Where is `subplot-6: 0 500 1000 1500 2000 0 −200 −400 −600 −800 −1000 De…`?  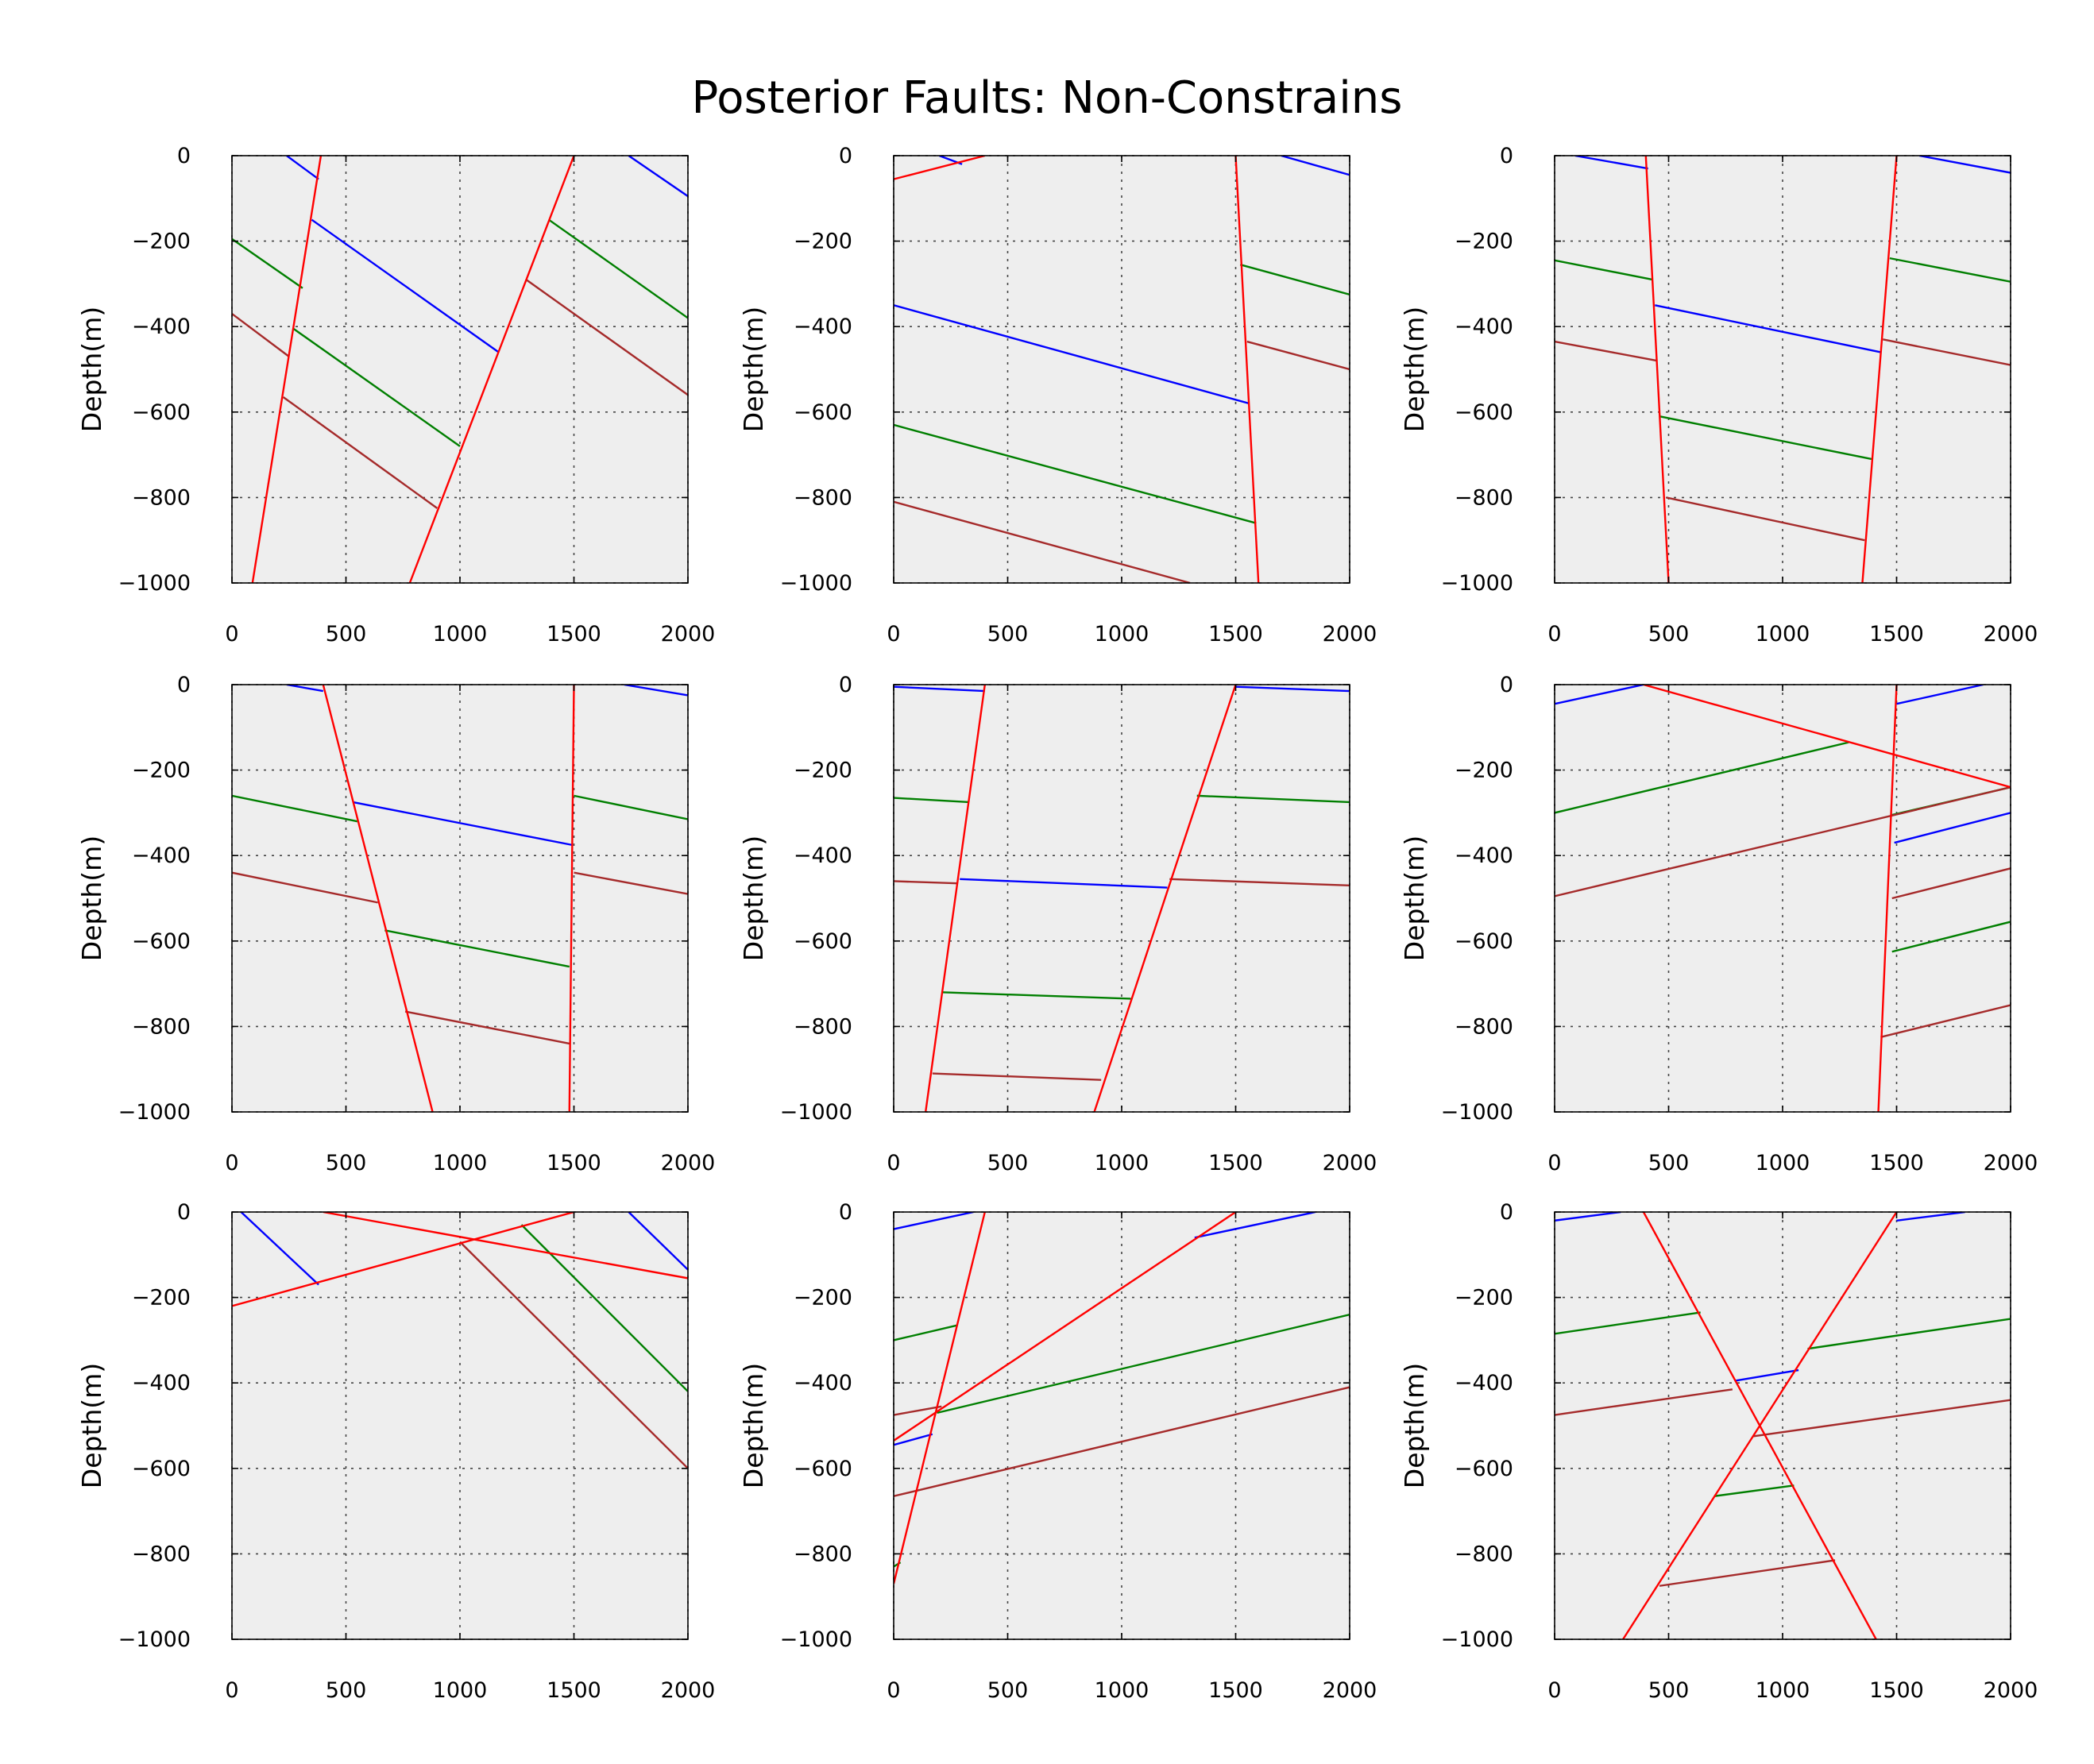
subplot-6: 0 500 1000 1500 2000 0 −200 −400 −600 −800 −1000 De… is located at coordinates (1719, 924).